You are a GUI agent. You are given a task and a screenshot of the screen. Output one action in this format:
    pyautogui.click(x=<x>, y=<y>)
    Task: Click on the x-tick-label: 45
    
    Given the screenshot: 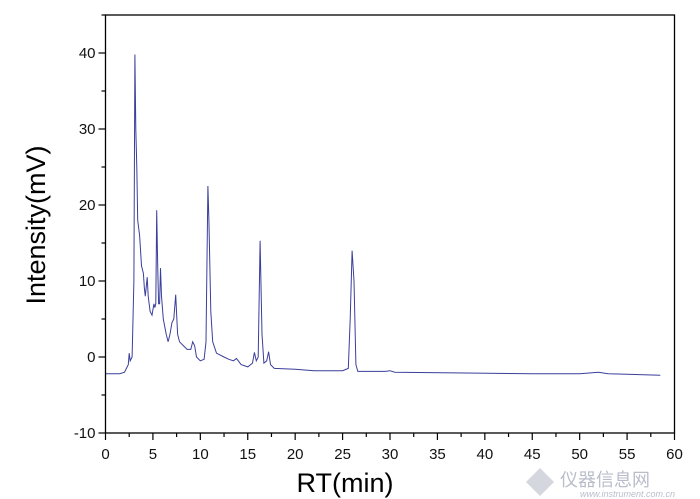 What is the action you would take?
    pyautogui.click(x=532, y=454)
    